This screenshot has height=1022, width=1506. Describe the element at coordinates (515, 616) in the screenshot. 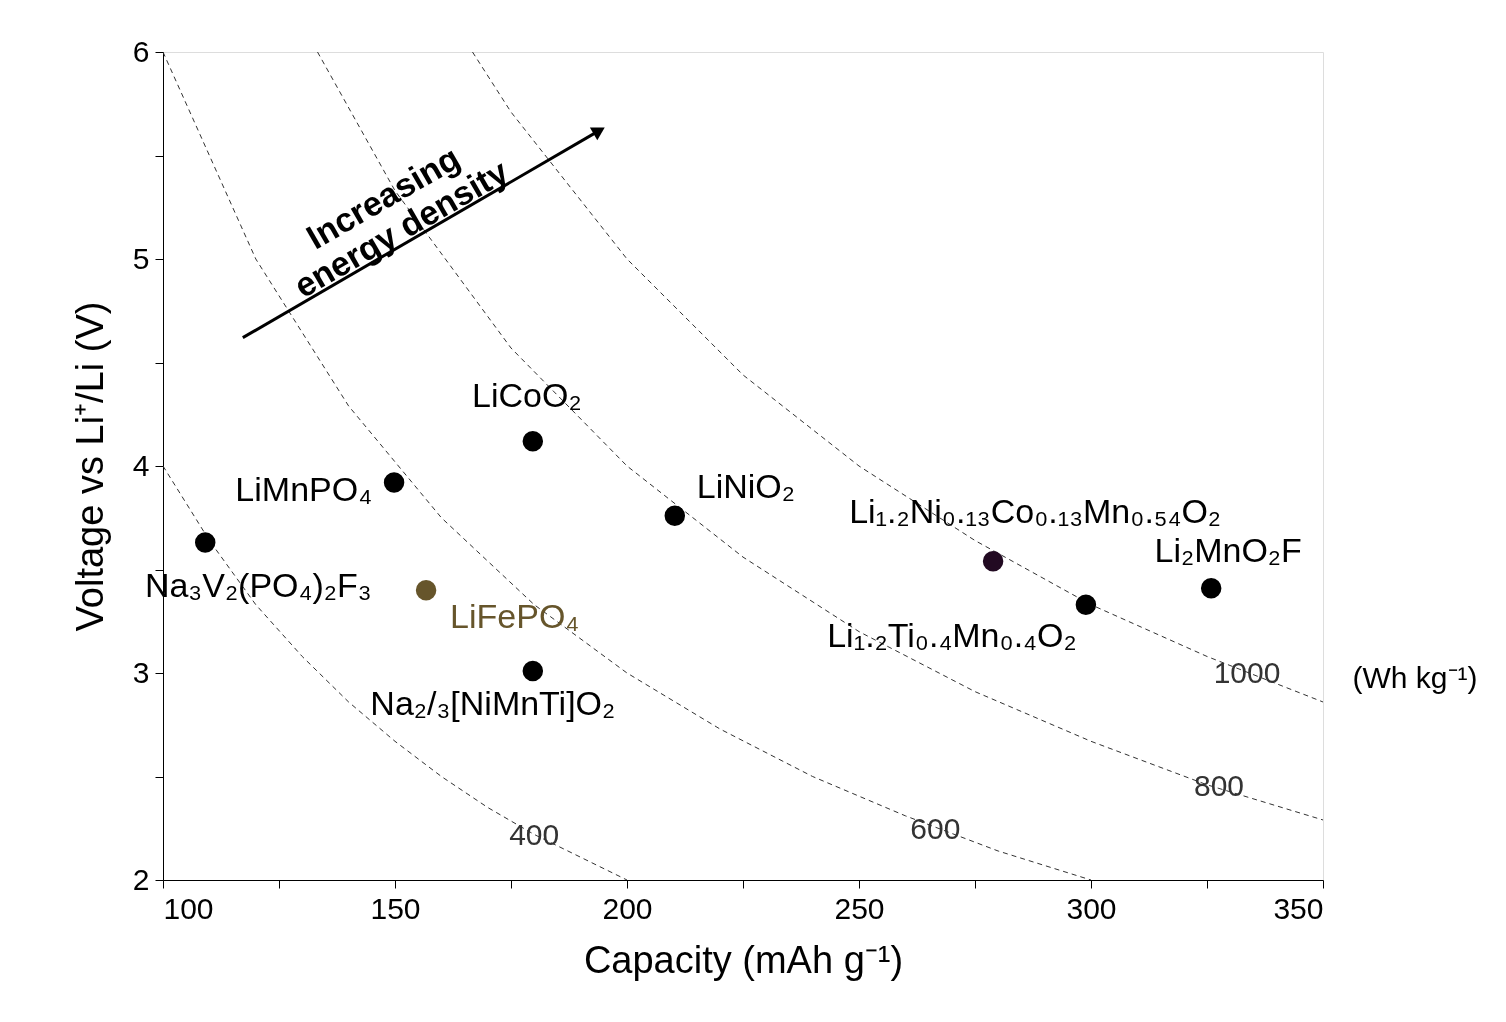

I see `series-label: LiFePO₄` at that location.